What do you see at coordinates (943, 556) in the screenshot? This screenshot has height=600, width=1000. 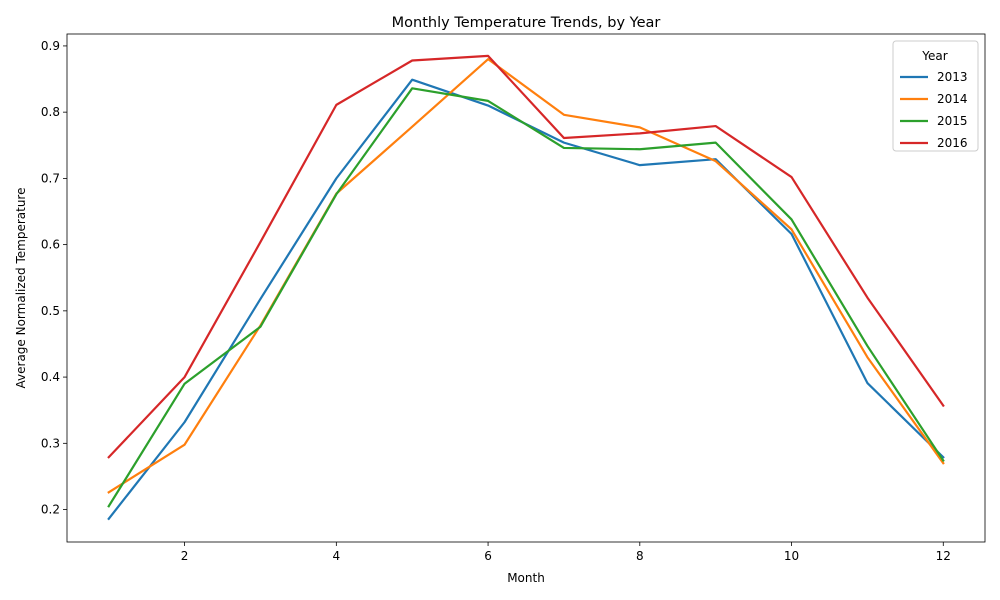 I see `x-tick-label: 12` at bounding box center [943, 556].